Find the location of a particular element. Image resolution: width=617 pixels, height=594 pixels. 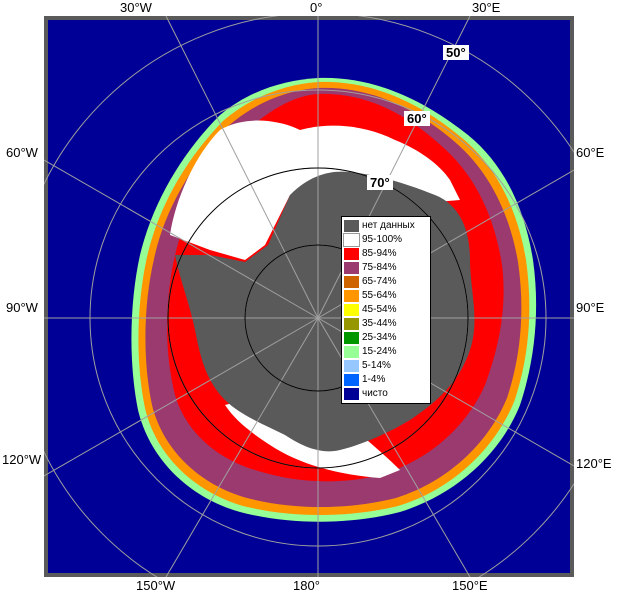

legend-label: 45-54% is located at coordinates (379, 309).